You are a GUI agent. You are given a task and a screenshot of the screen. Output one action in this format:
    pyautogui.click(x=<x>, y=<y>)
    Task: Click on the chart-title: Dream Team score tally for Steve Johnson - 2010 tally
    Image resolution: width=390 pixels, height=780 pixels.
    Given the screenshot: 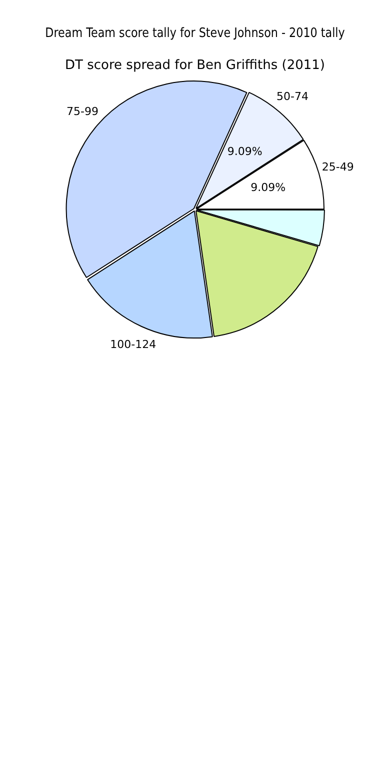 What is the action you would take?
    pyautogui.click(x=195, y=32)
    